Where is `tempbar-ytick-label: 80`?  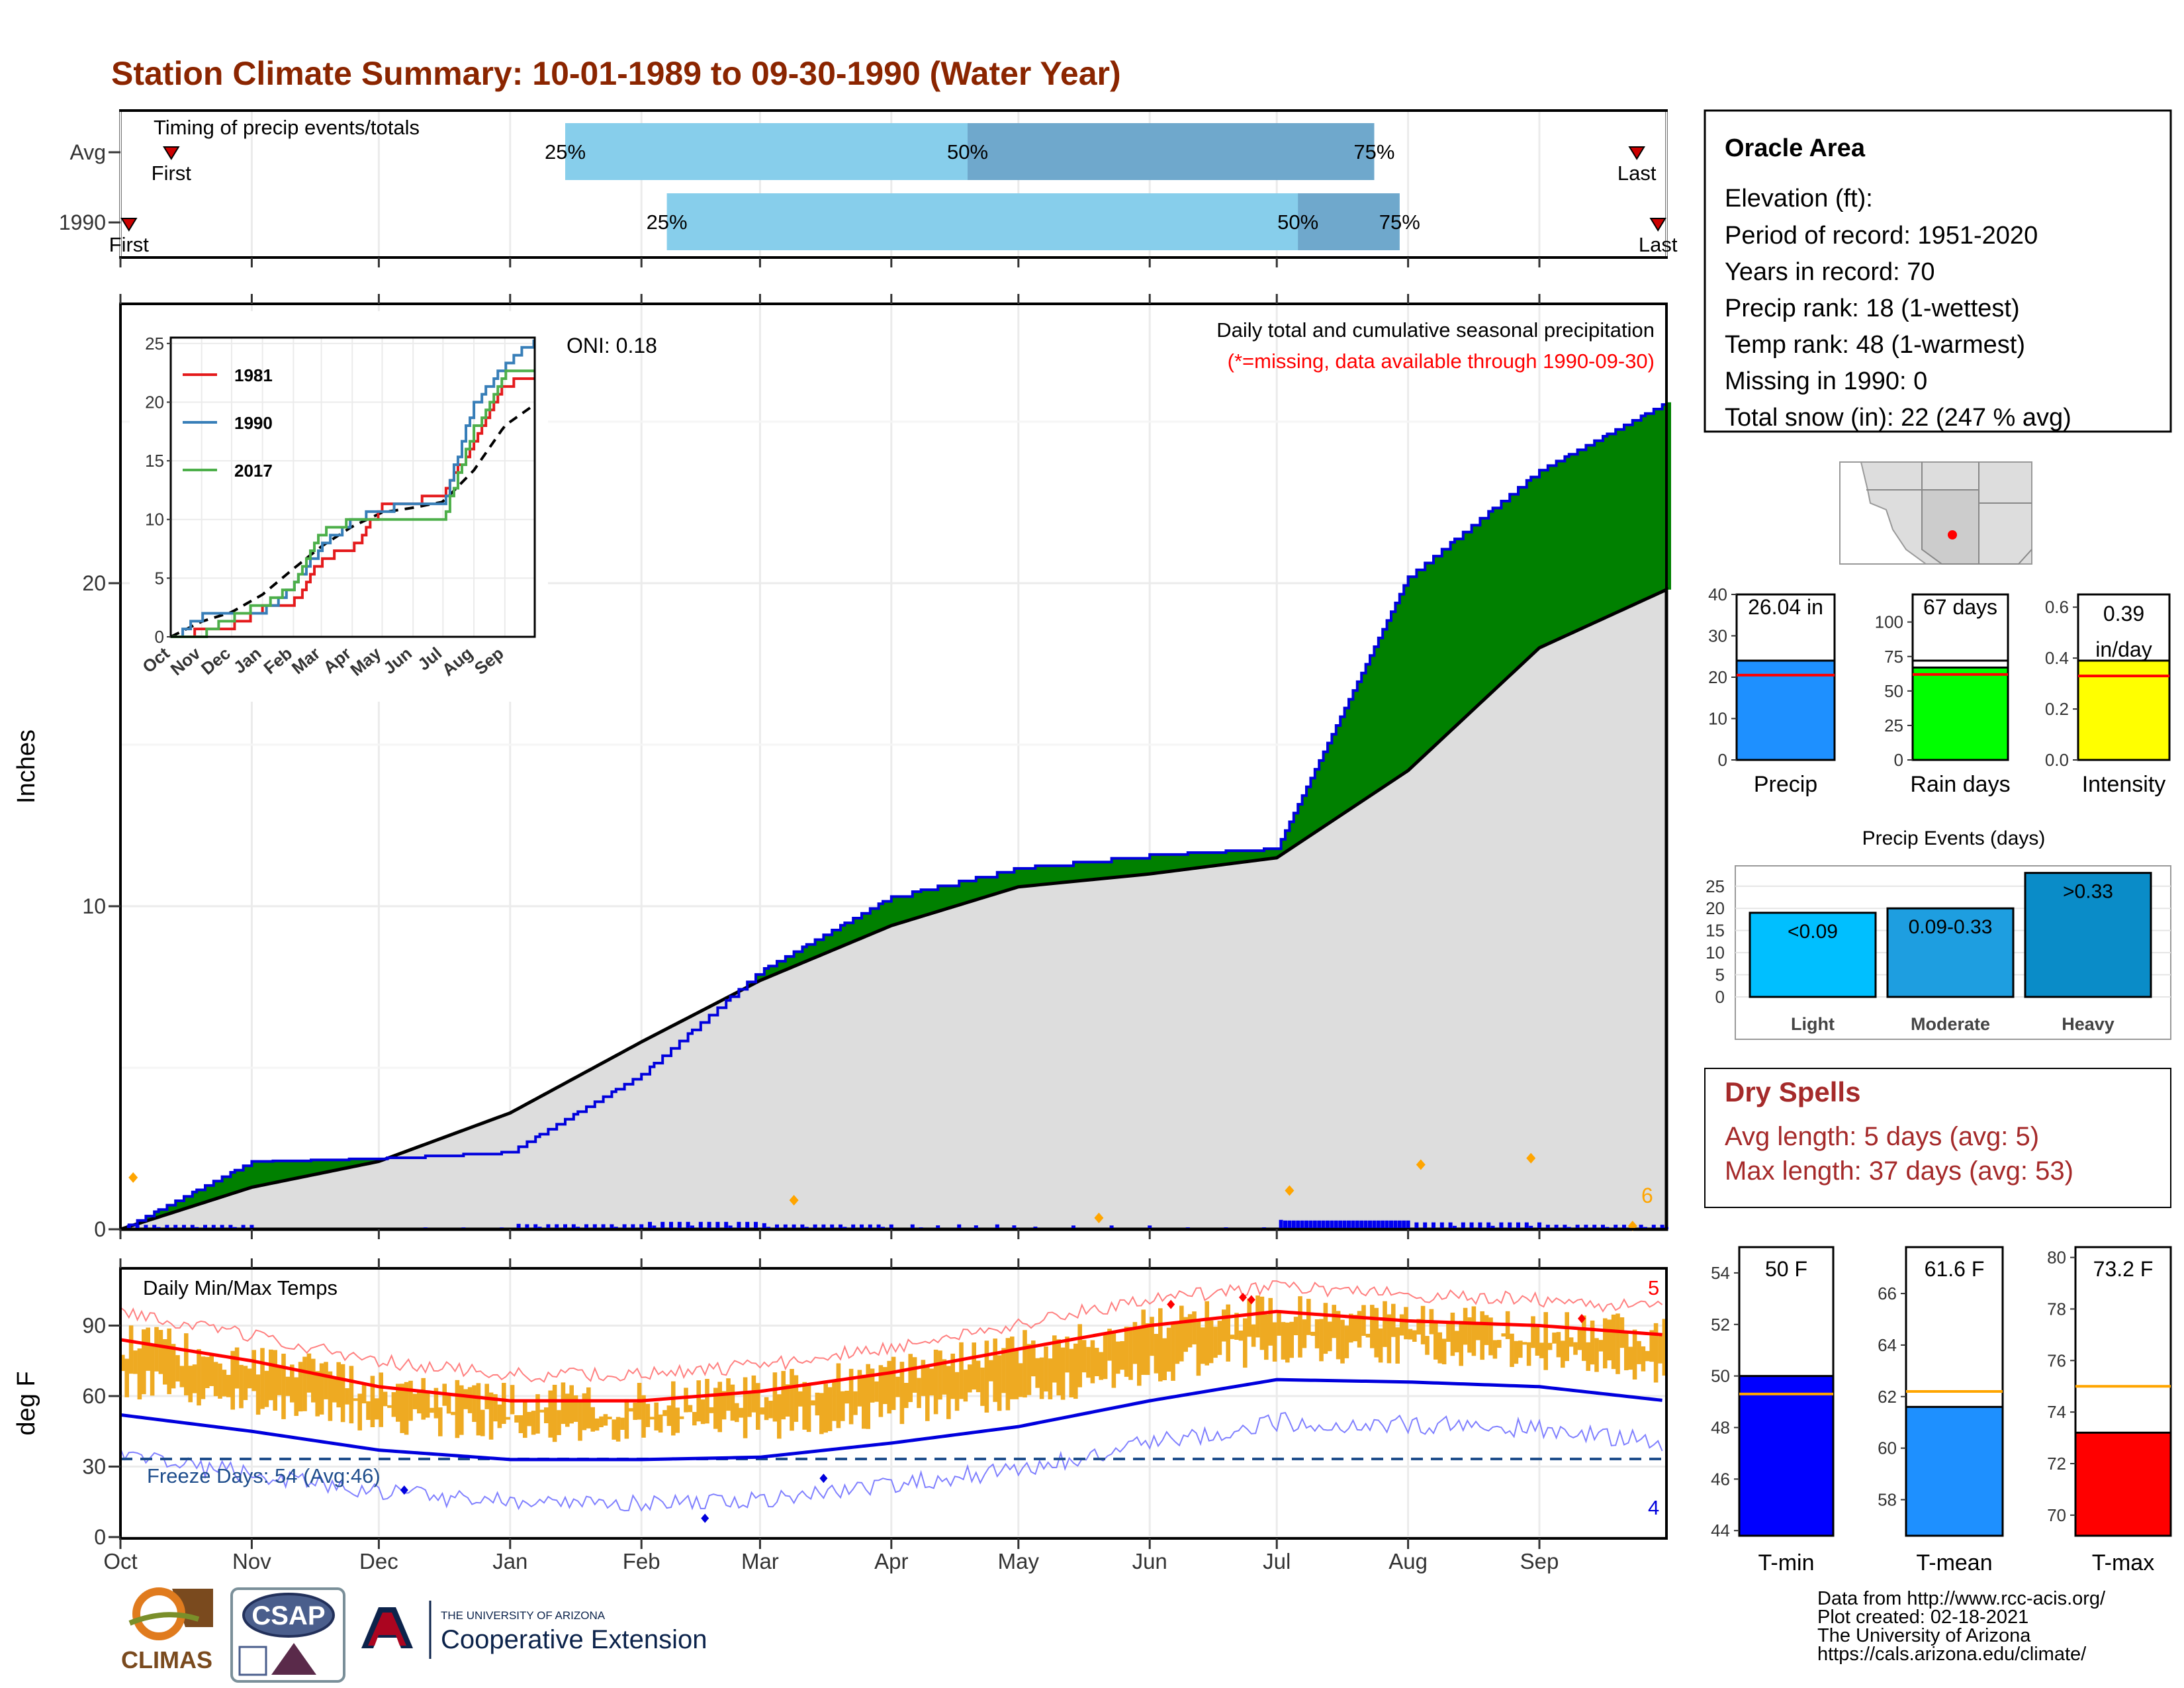
tempbar-ytick-label: 80 is located at coordinates (2056, 1258).